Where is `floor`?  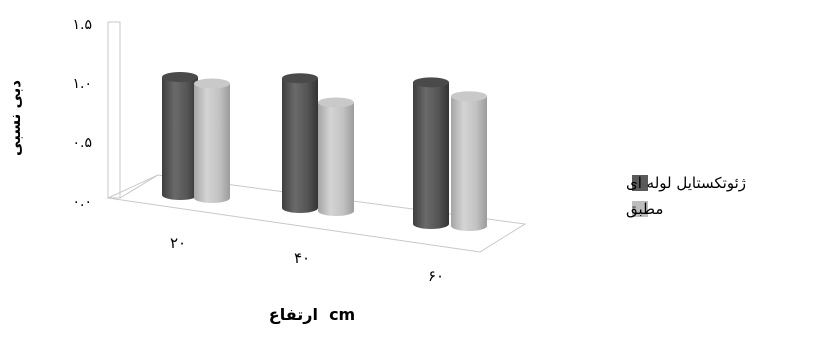 floor is located at coordinates (316, 213).